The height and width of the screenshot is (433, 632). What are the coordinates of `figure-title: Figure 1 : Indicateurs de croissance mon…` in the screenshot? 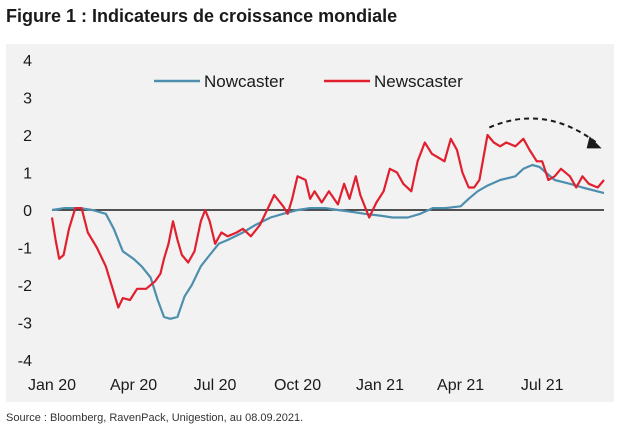 It's located at (202, 16).